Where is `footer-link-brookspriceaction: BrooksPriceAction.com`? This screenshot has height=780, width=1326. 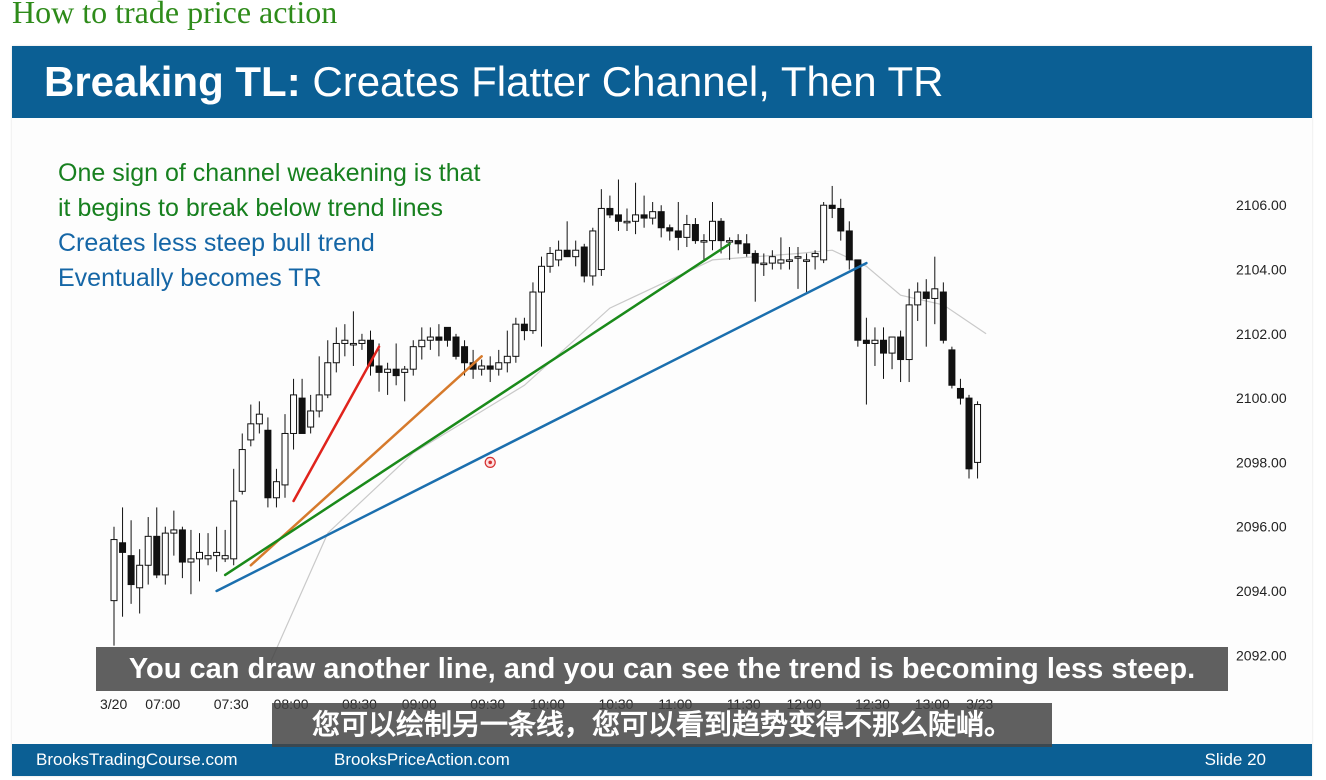
footer-link-brookspriceaction: BrooksPriceAction.com is located at coordinates (422, 759).